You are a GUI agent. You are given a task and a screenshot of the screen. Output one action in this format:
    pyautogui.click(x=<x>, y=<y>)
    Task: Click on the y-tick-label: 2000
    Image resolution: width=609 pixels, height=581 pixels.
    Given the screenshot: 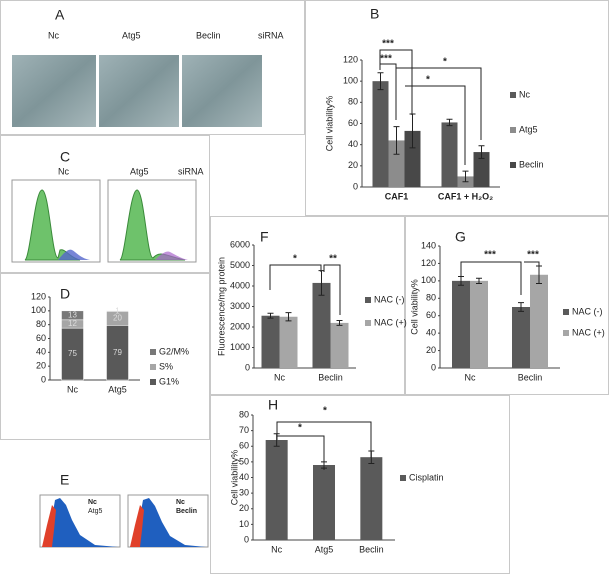 What is the action you would take?
    pyautogui.click(x=240, y=326)
    